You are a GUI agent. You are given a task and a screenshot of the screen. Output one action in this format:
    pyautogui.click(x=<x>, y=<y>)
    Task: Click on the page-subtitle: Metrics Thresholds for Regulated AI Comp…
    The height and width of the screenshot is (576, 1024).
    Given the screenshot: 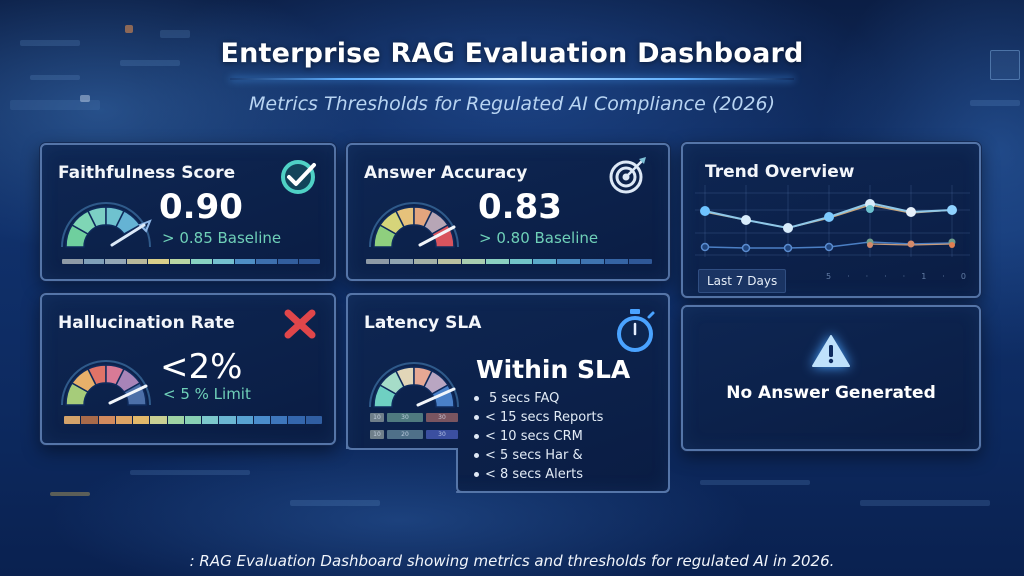 What is the action you would take?
    pyautogui.click(x=512, y=104)
    